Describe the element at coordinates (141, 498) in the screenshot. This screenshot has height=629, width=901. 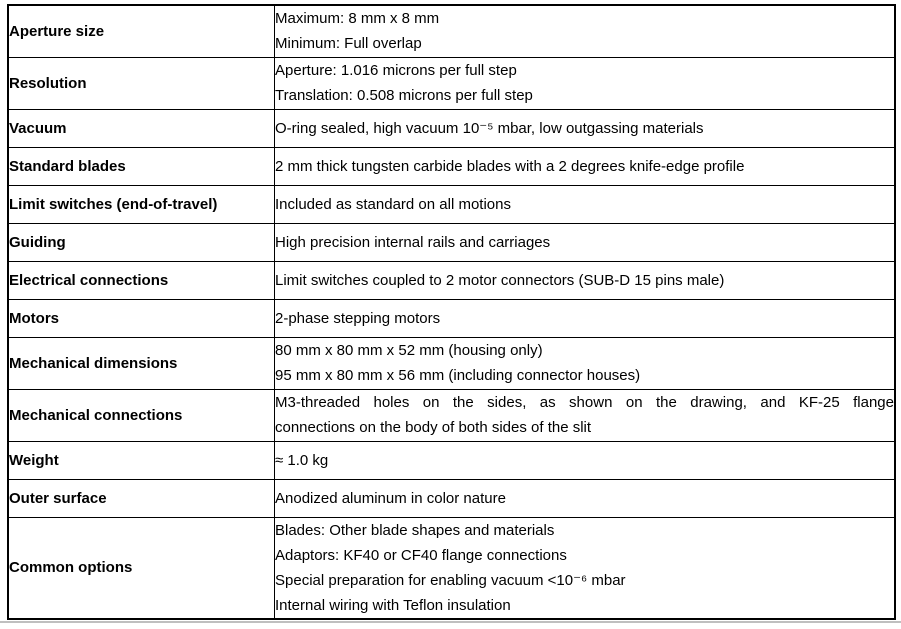
I see `spec-label-outer-surface: Outer surface` at that location.